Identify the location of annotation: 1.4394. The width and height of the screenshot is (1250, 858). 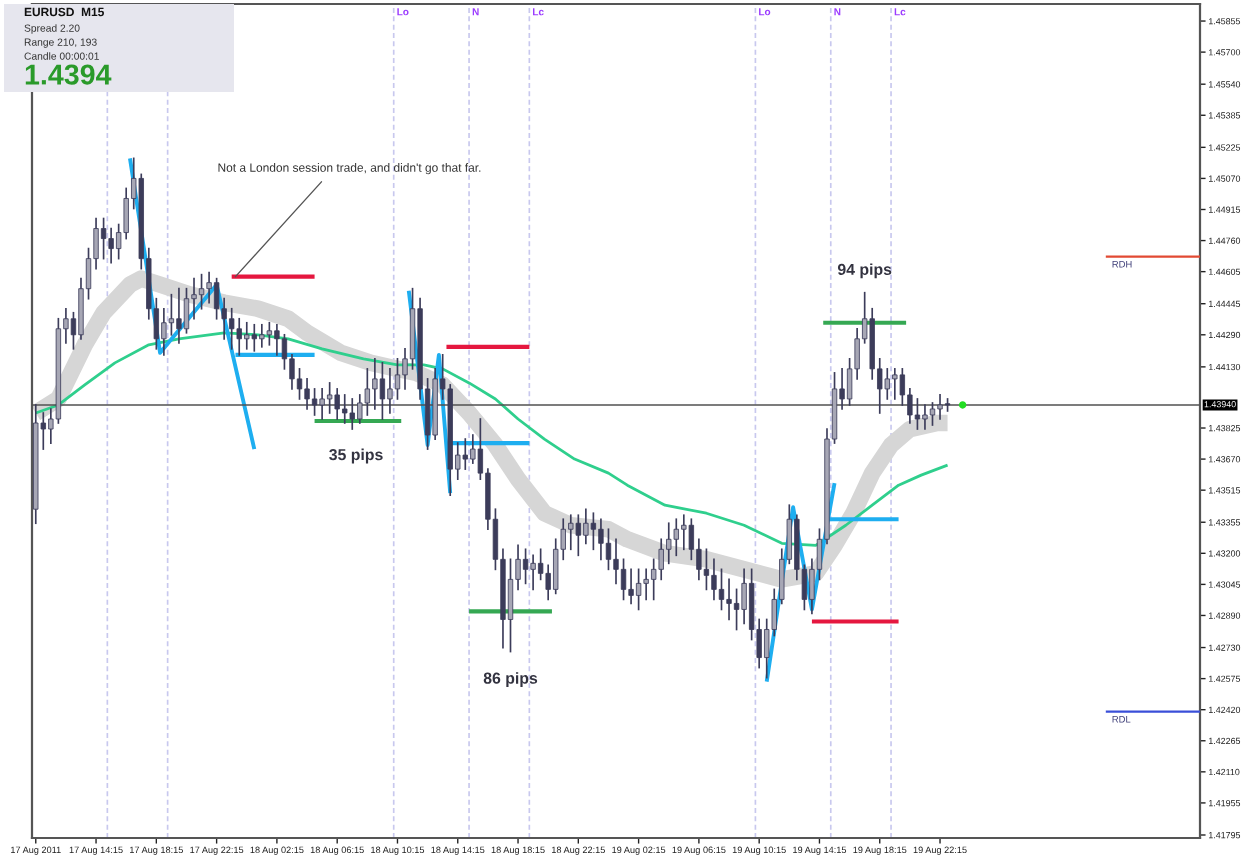
(68, 74).